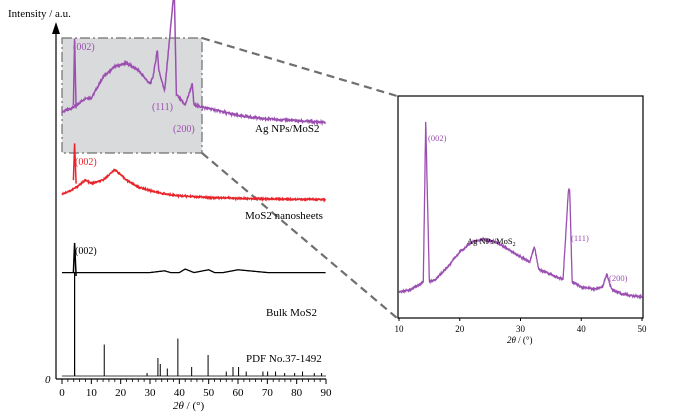 The height and width of the screenshot is (416, 681). Describe the element at coordinates (180, 393) in the screenshot. I see `x-tick-label: 40` at that location.